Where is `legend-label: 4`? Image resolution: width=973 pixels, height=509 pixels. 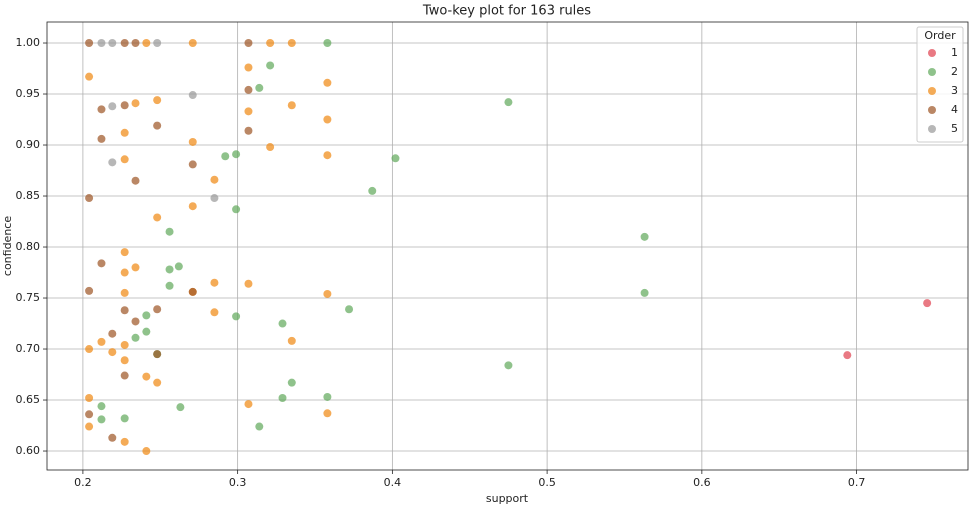 legend-label: 4 is located at coordinates (954, 109).